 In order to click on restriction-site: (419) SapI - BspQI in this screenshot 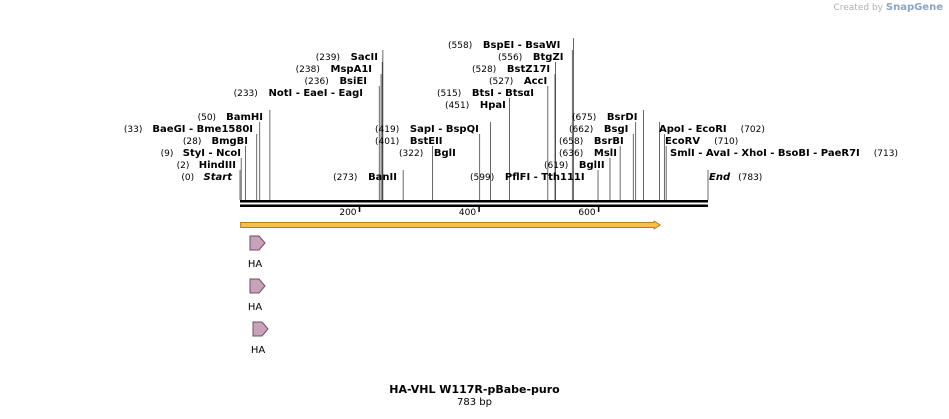, I will do `click(433, 161)`.